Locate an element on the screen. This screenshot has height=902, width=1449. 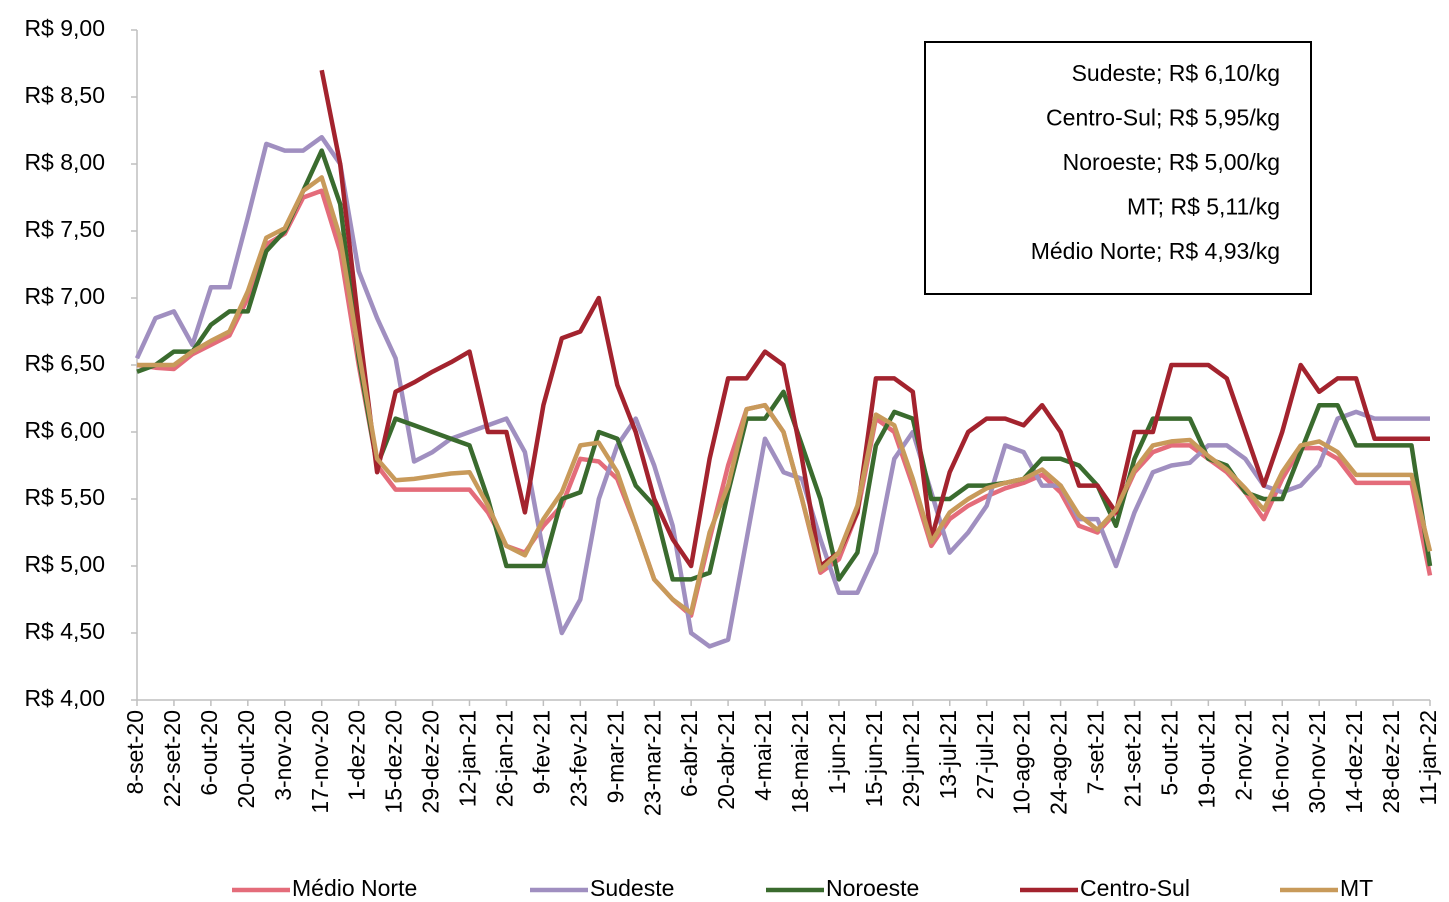
y-tick-label: R$ 9,00 is located at coordinates (64, 28).